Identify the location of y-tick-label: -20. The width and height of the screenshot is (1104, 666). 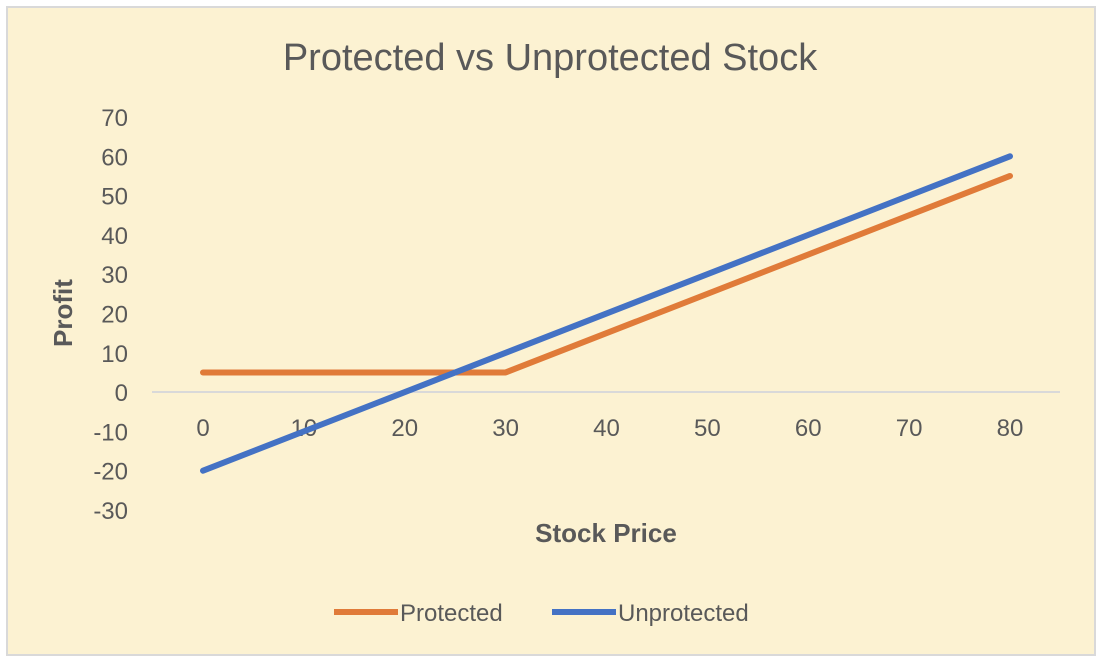
(110, 472).